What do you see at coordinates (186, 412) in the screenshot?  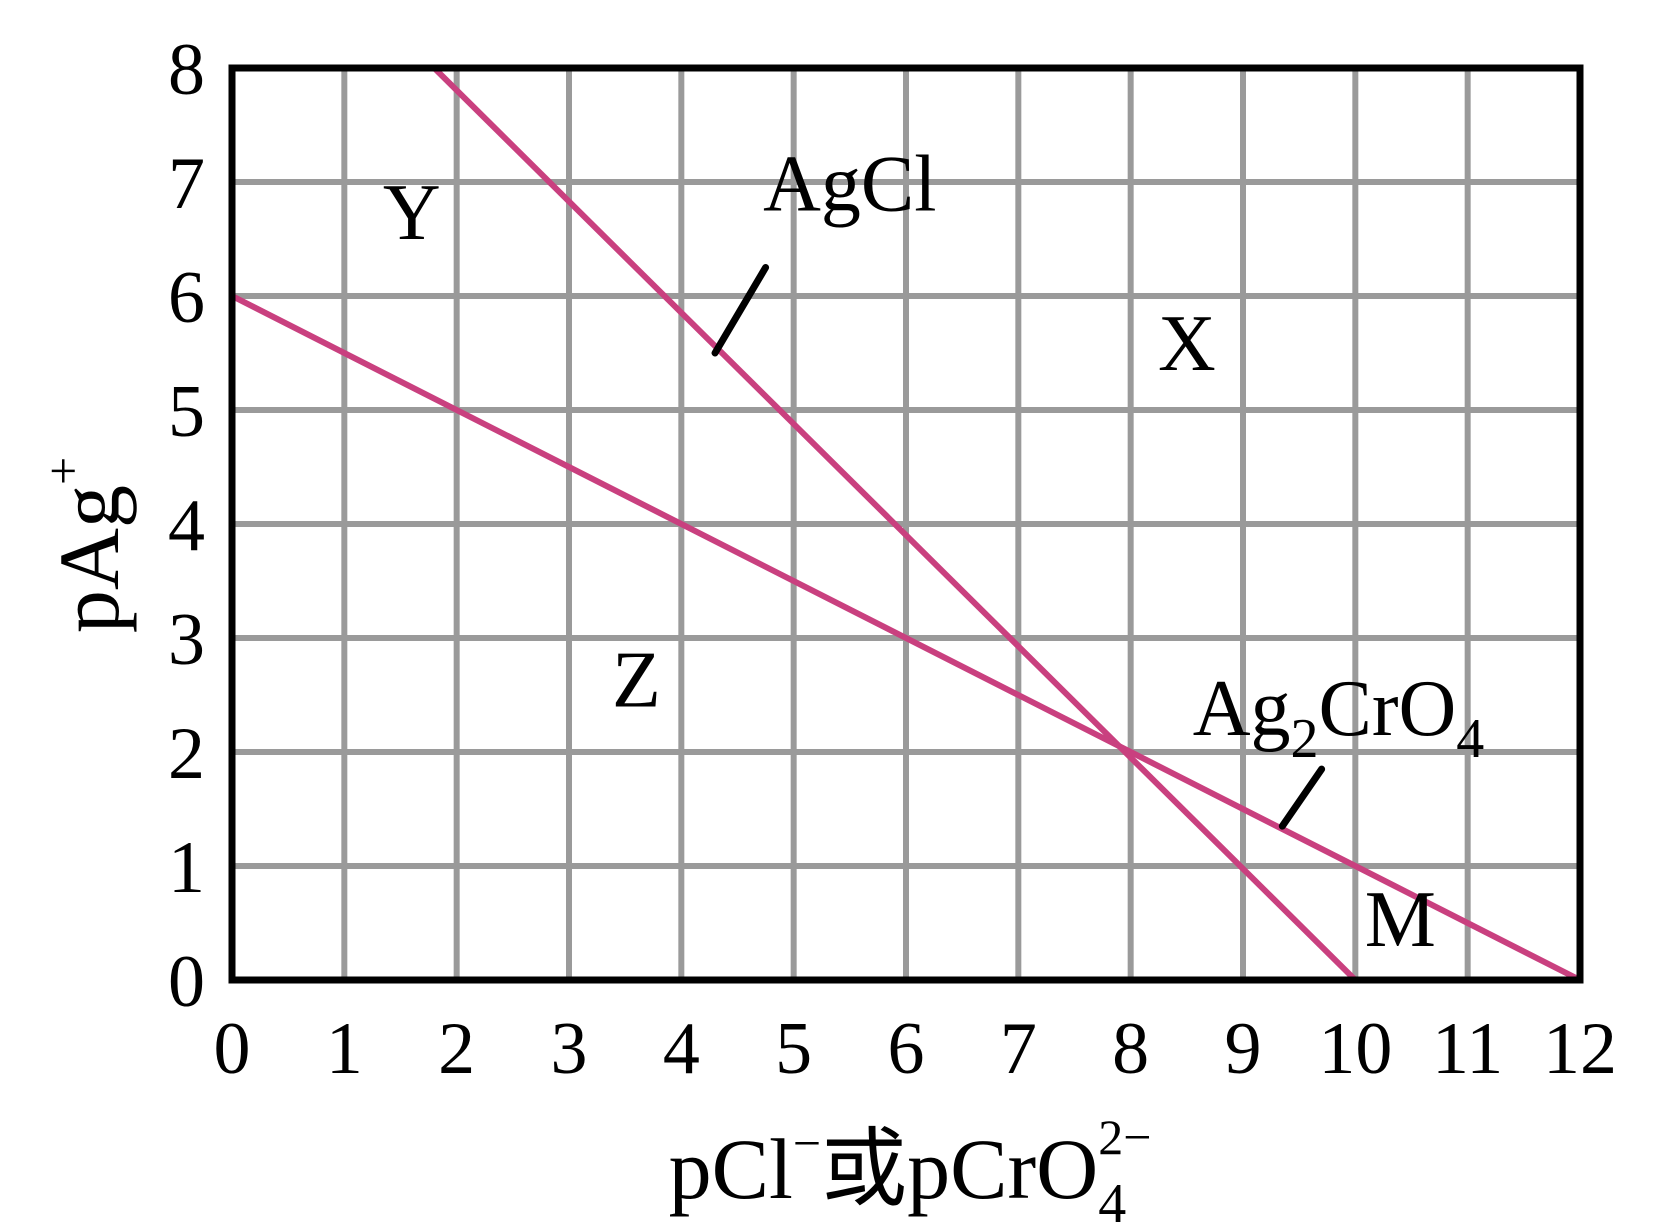 I see `y-tick-label: 5` at bounding box center [186, 412].